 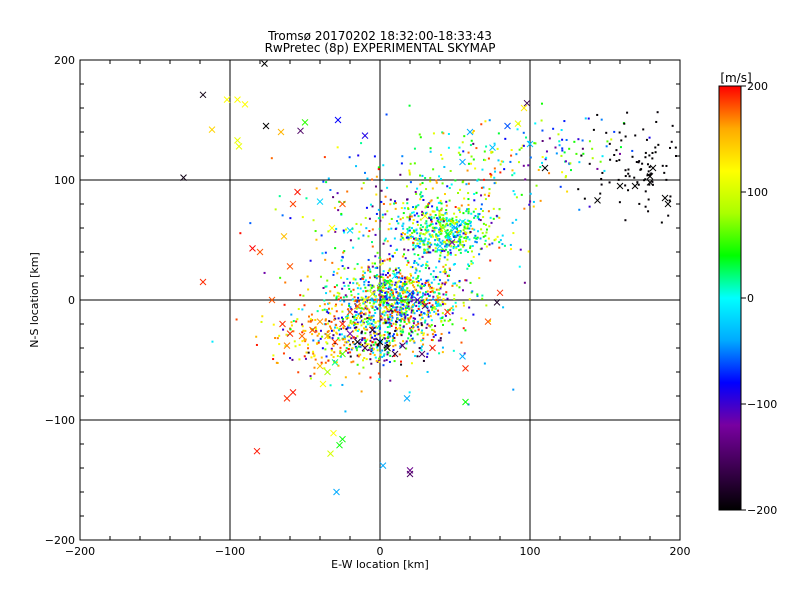 I want to click on colorbar-gradient, so click(x=730, y=298).